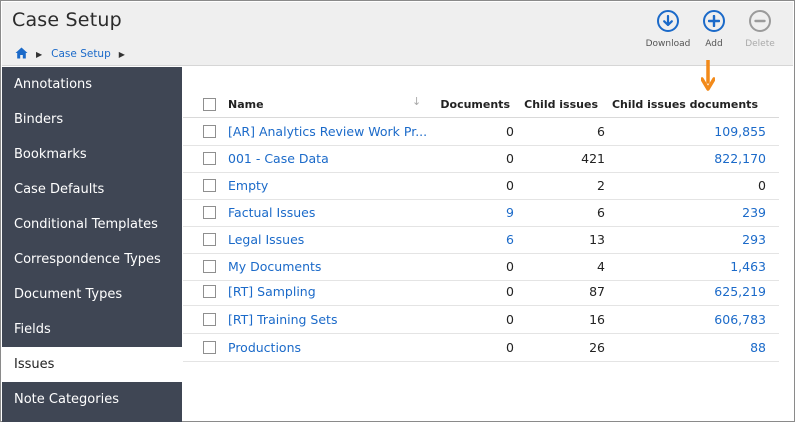  Describe the element at coordinates (481, 240) in the screenshot. I see `table-row: Legal Issues 6 13 293` at that location.